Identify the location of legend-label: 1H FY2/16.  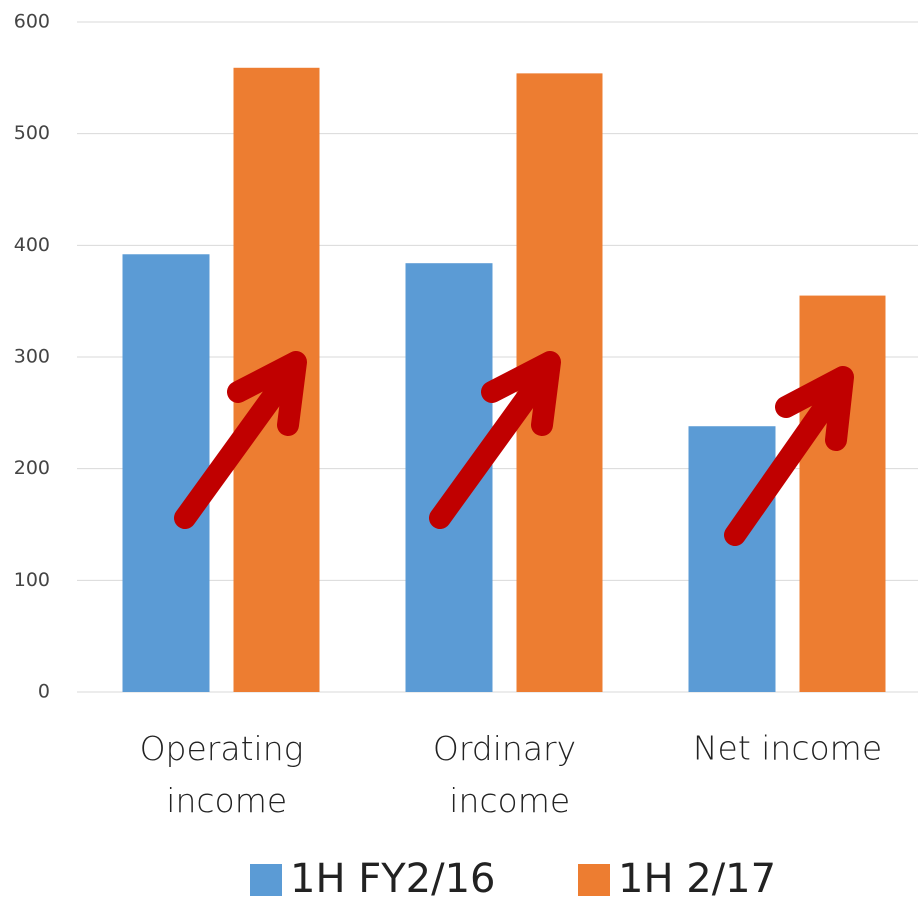
(393, 877).